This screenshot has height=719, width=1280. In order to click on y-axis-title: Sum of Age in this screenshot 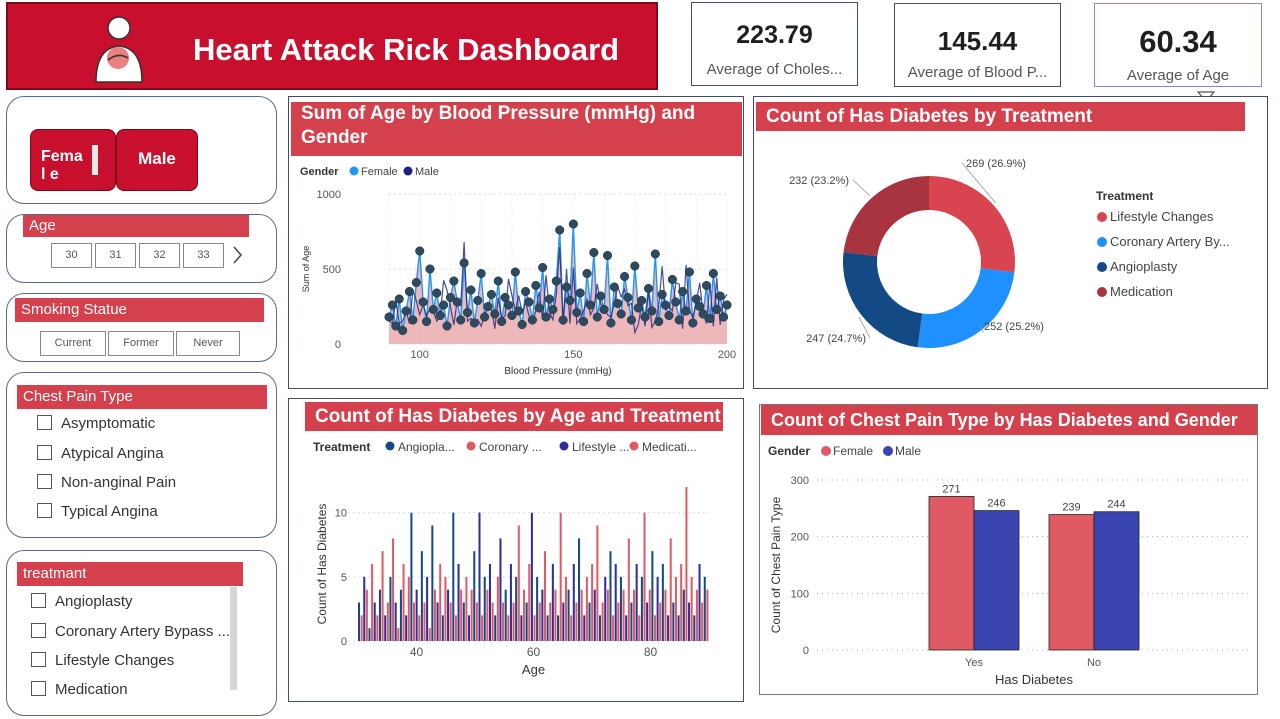, I will do `click(306, 269)`.